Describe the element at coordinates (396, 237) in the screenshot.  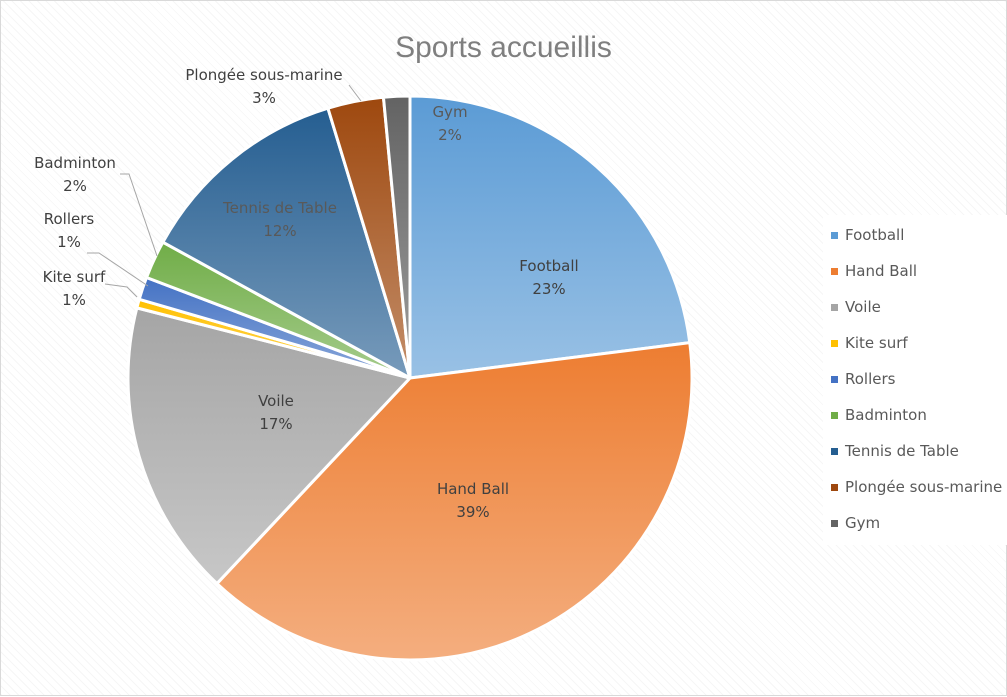
I see `pie-slice-gym` at that location.